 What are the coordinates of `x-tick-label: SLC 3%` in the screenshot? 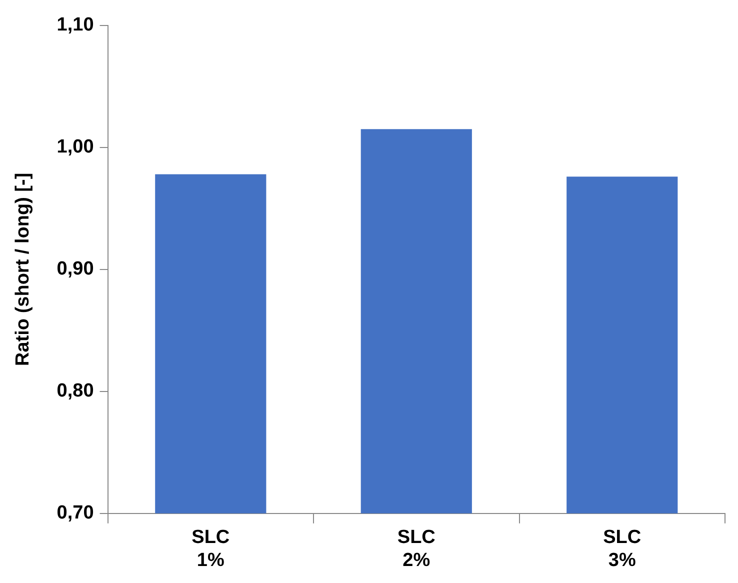 It's located at (622, 549).